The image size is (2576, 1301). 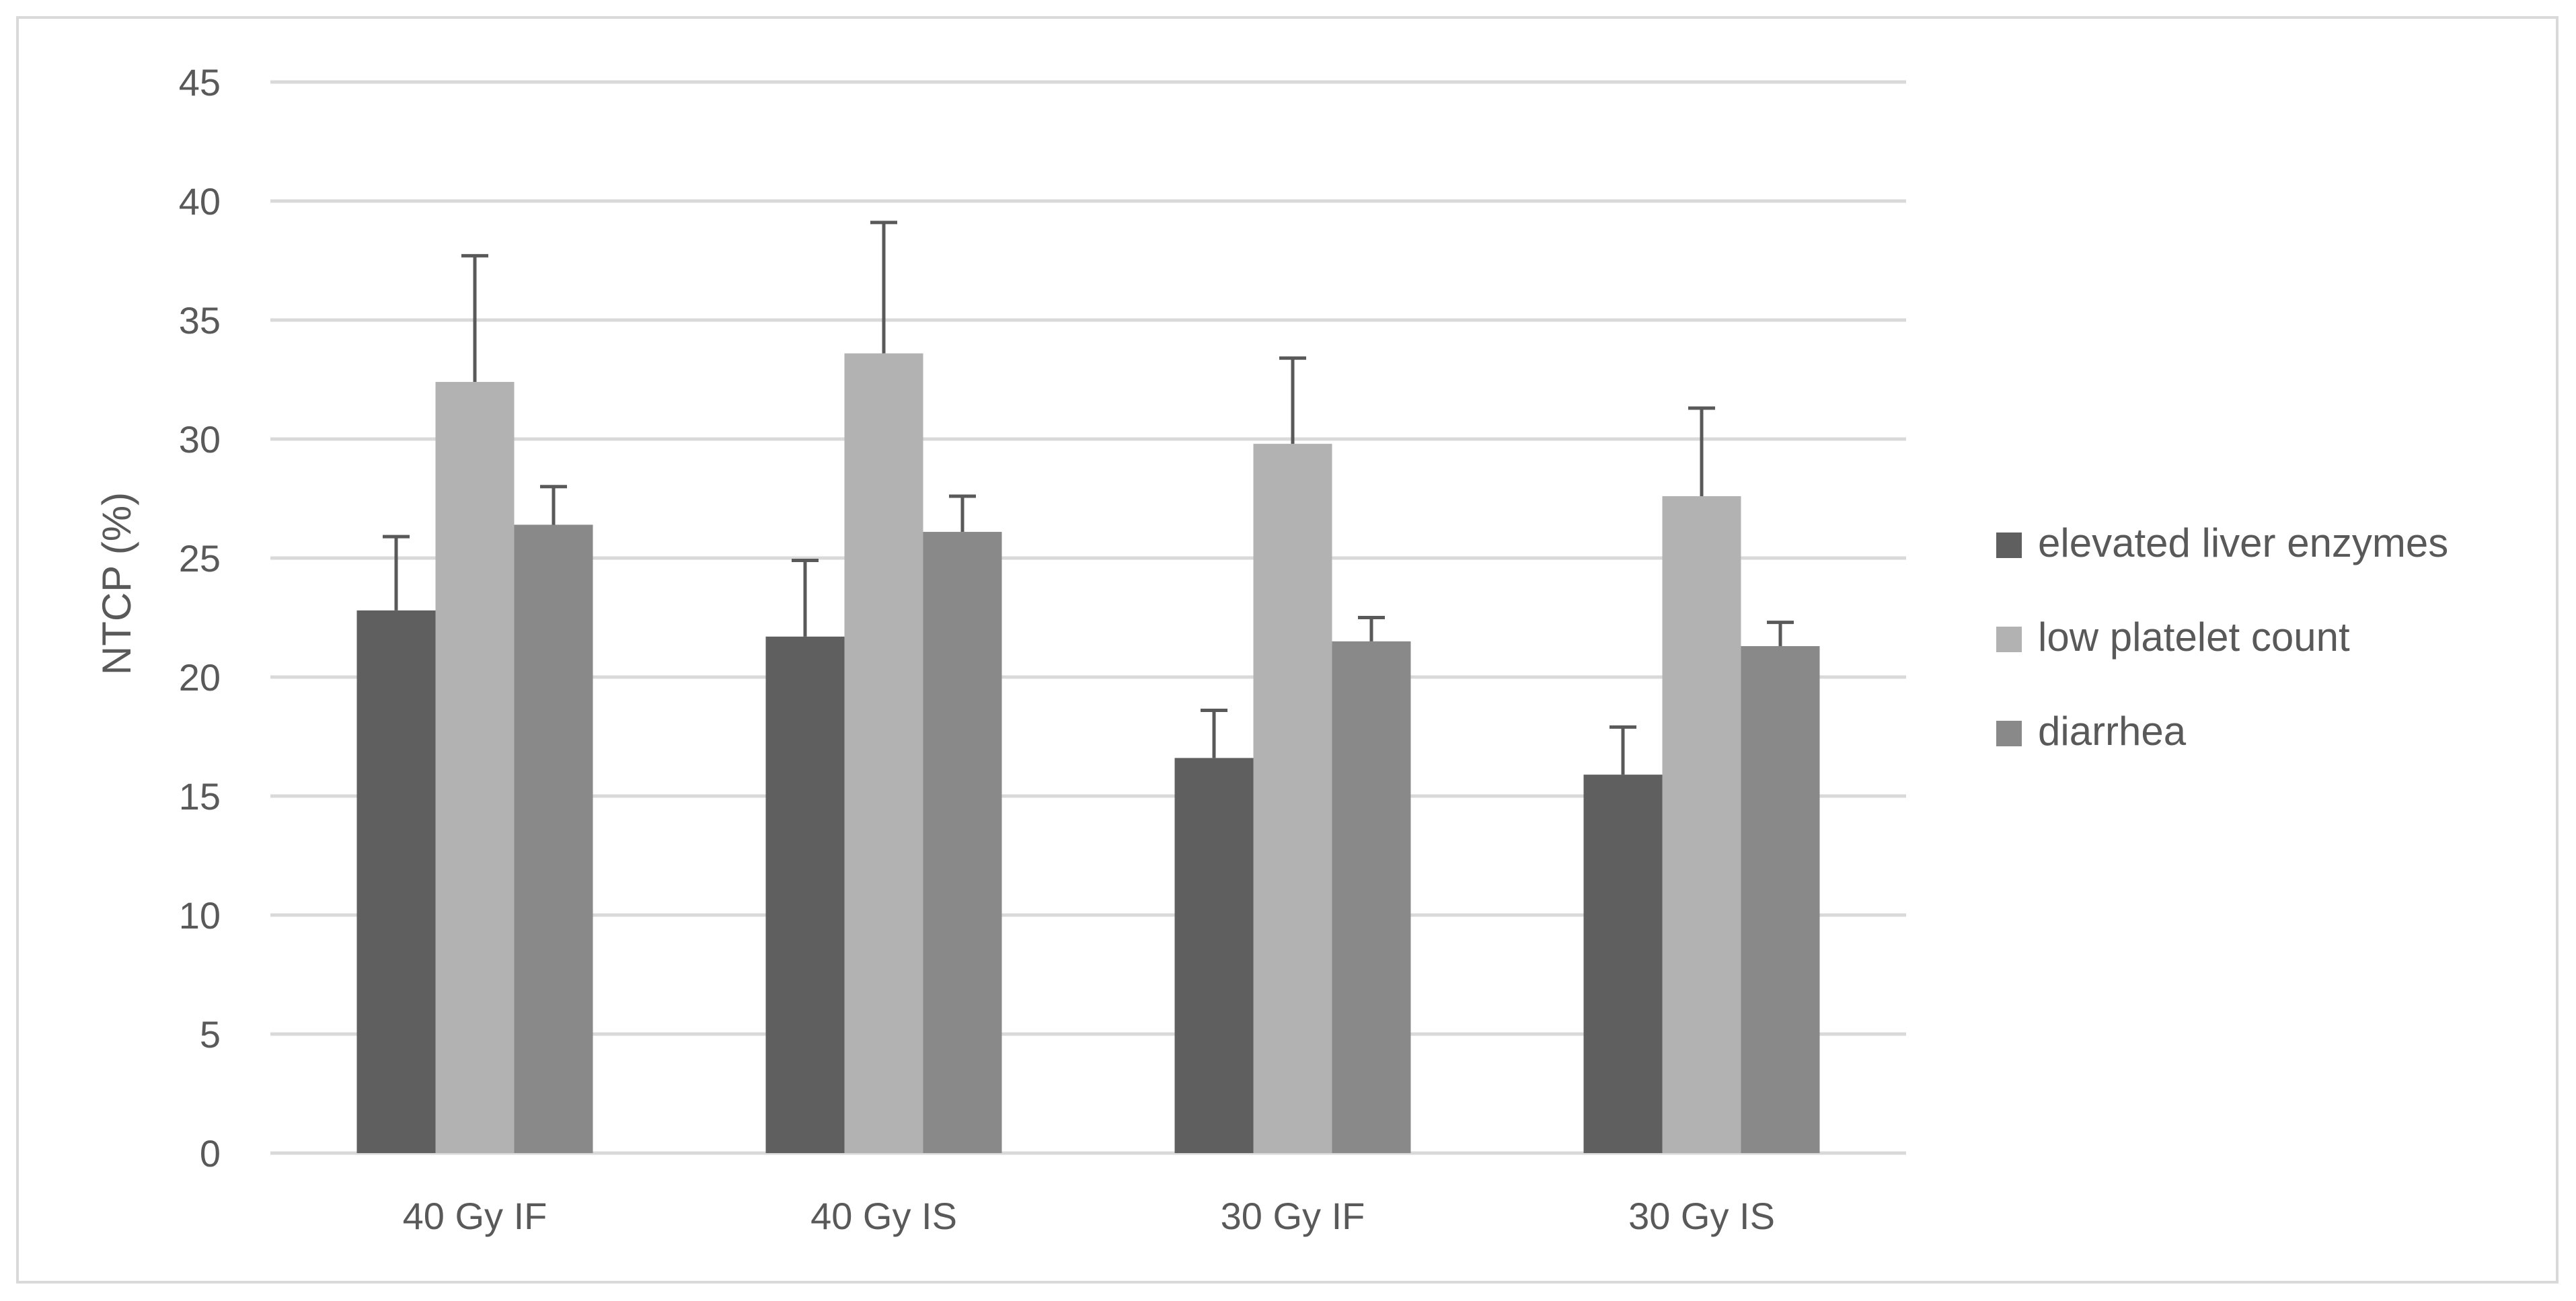 I want to click on y-tick-label: 5, so click(x=210, y=1034).